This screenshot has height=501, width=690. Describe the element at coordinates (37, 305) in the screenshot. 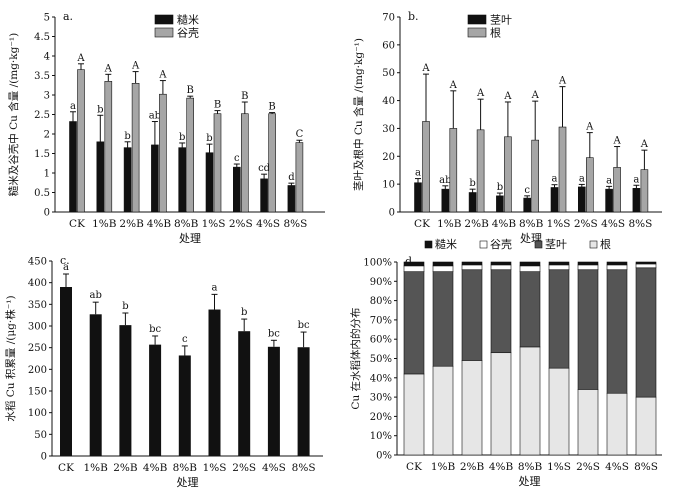

I see `y-tick-label-c: 350` at that location.